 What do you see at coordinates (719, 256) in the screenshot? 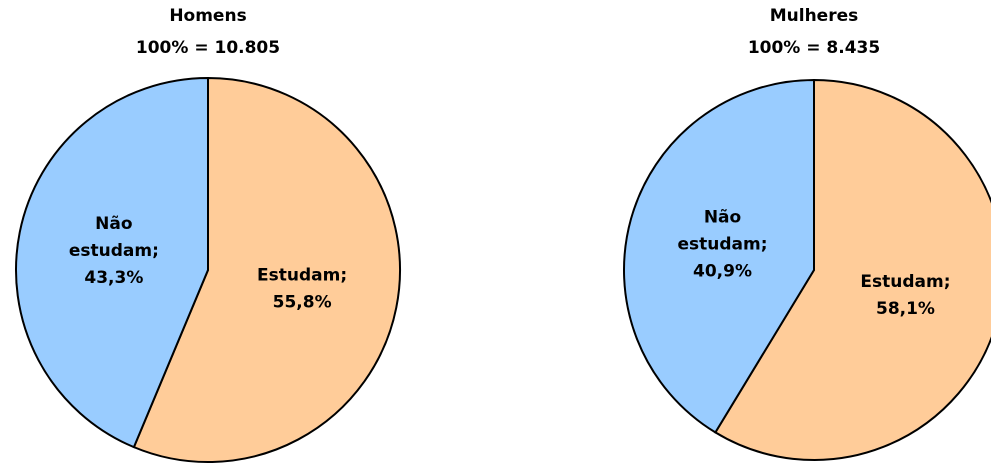
I see `pie-slice` at bounding box center [719, 256].